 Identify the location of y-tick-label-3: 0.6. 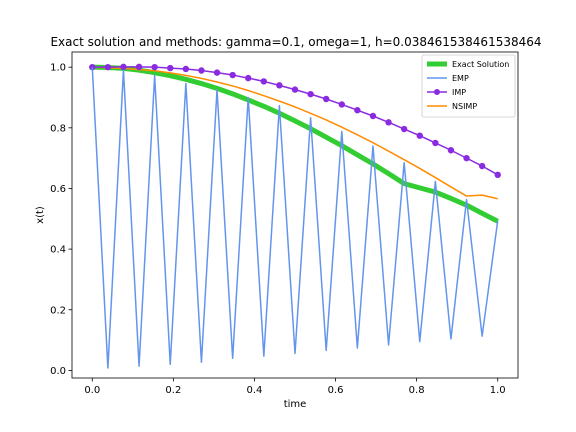
(58, 189).